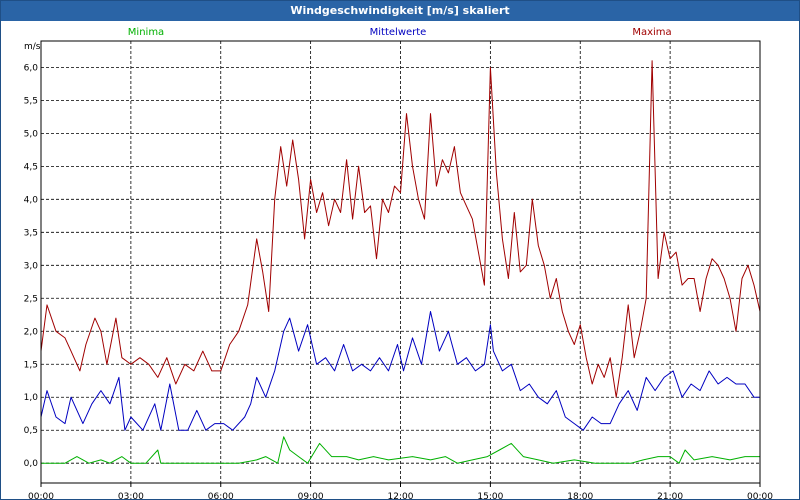 The height and width of the screenshot is (500, 800). I want to click on y-tick-label: 0,5, so click(31, 431).